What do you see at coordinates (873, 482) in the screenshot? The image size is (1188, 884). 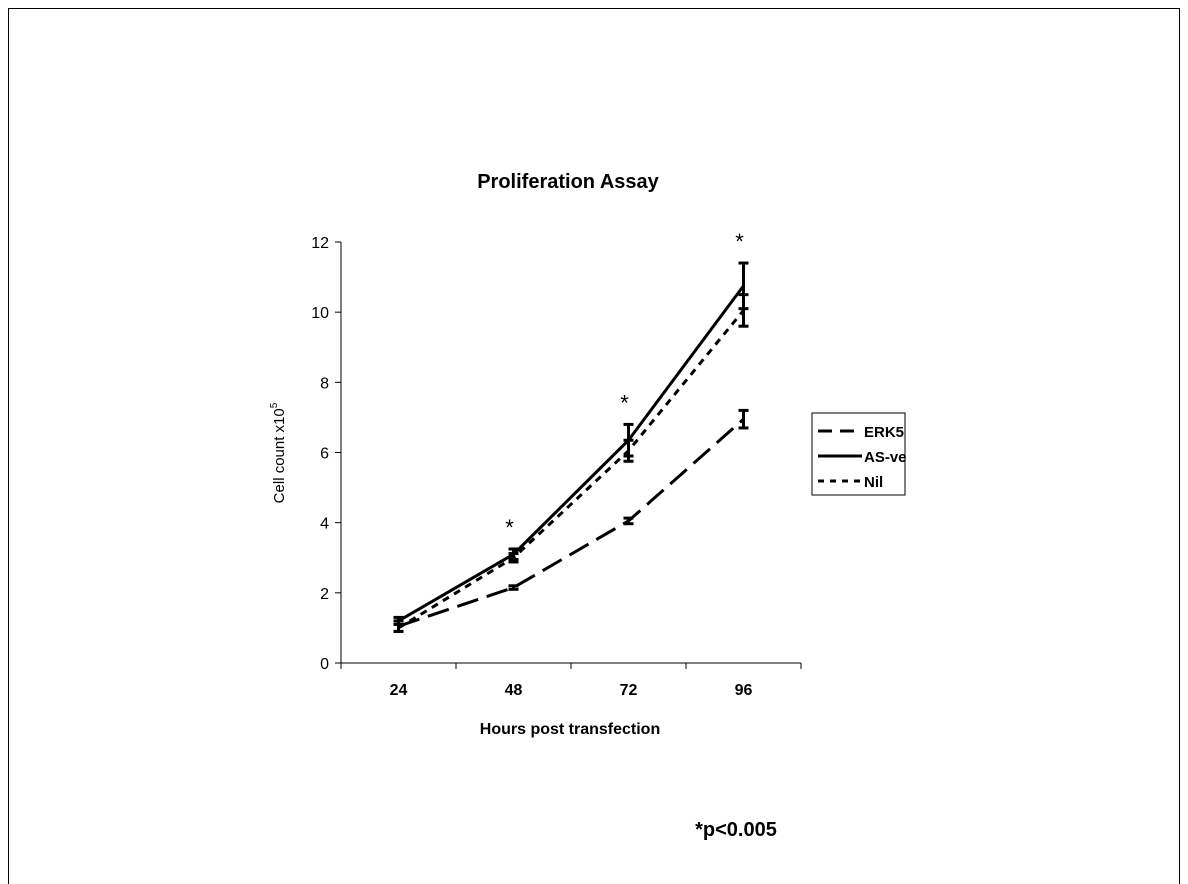 I see `legend-label: Nil` at bounding box center [873, 482].